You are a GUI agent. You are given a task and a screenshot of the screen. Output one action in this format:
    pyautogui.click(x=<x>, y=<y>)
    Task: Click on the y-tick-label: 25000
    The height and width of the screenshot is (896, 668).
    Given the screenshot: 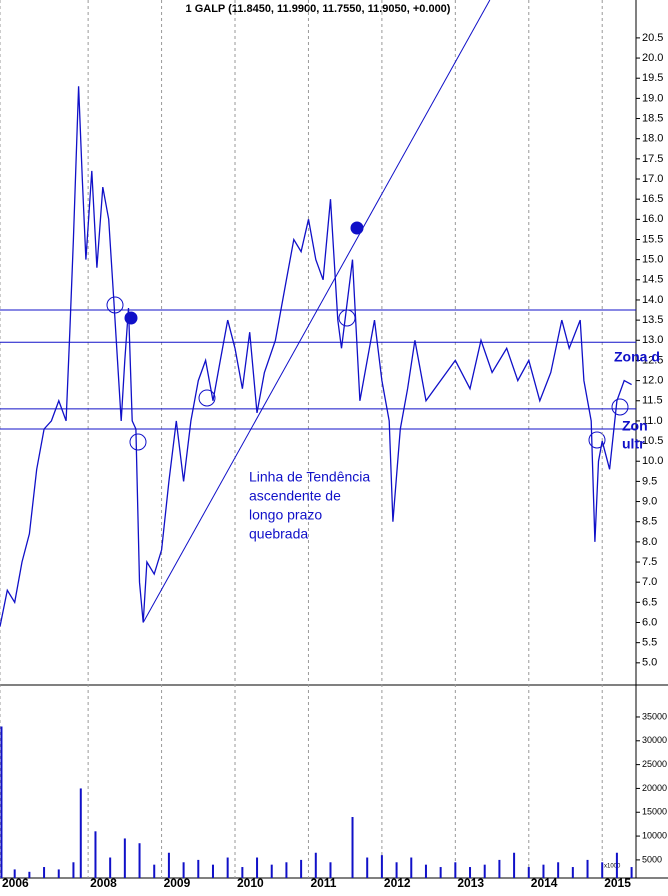 What is the action you would take?
    pyautogui.click(x=654, y=764)
    